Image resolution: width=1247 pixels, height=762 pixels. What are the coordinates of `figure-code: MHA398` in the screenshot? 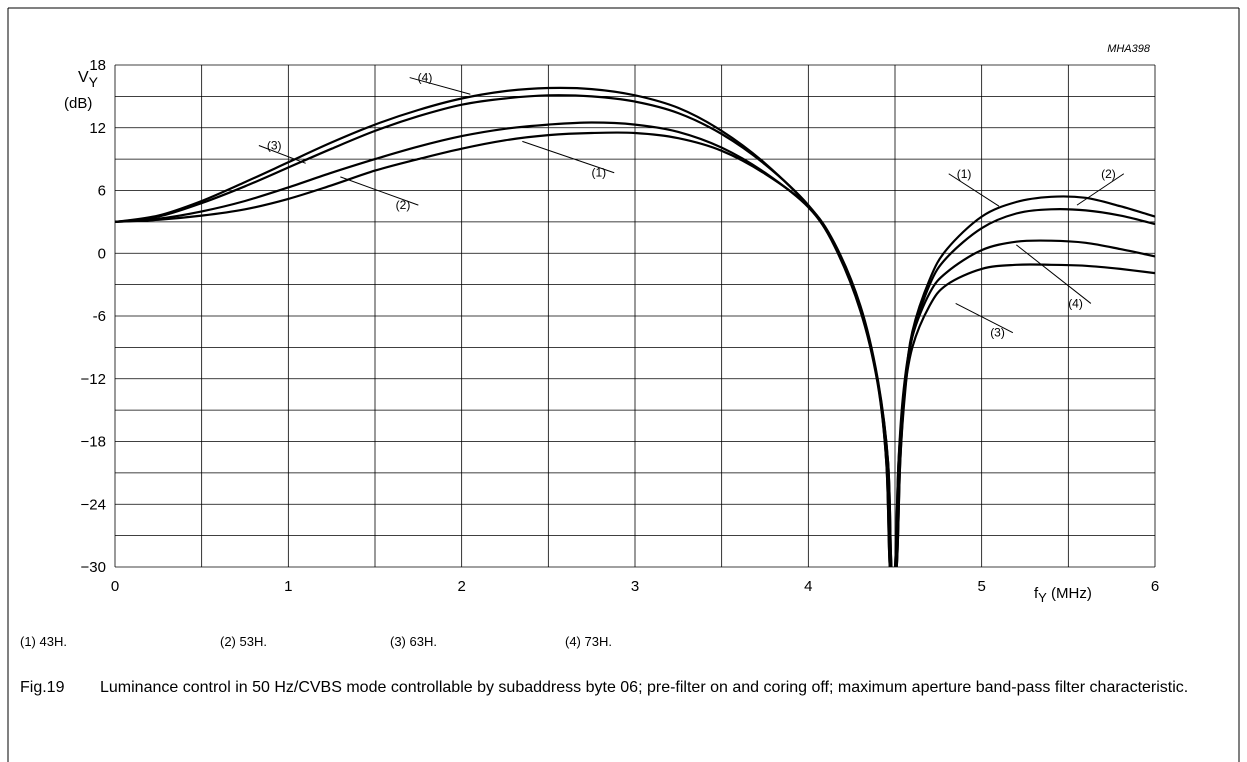 It's located at (1129, 49).